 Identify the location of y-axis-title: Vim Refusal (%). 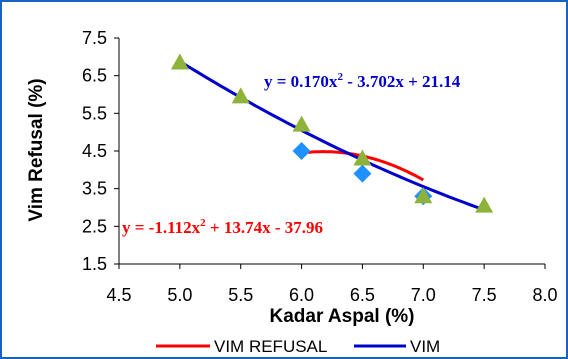
(36, 149).